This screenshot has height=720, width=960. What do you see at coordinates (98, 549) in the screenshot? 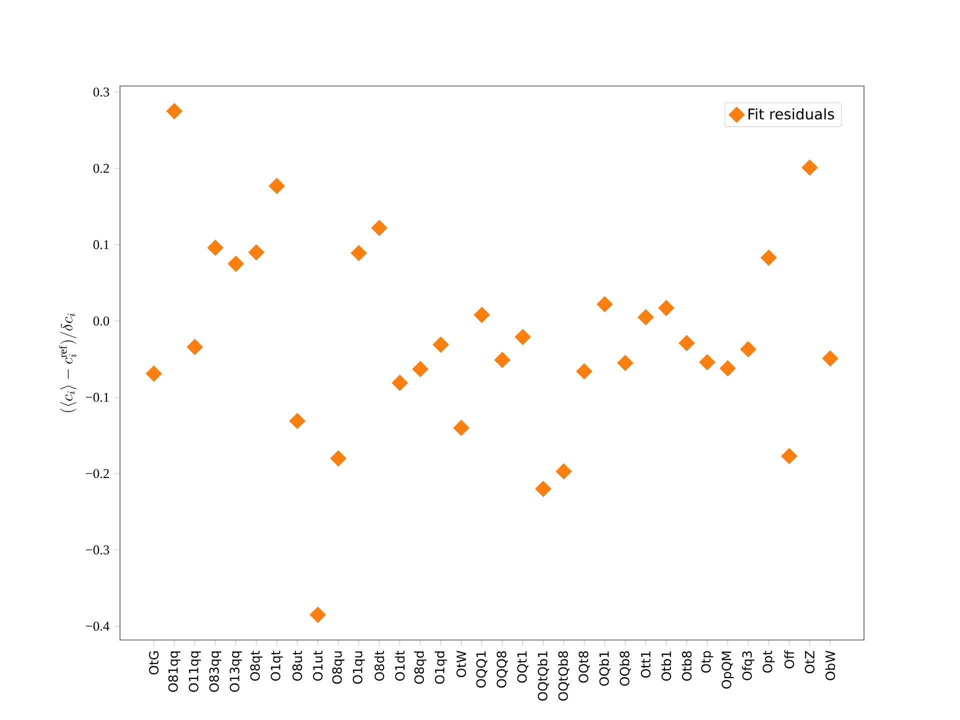
I see `y-tick-label: −0.3` at bounding box center [98, 549].